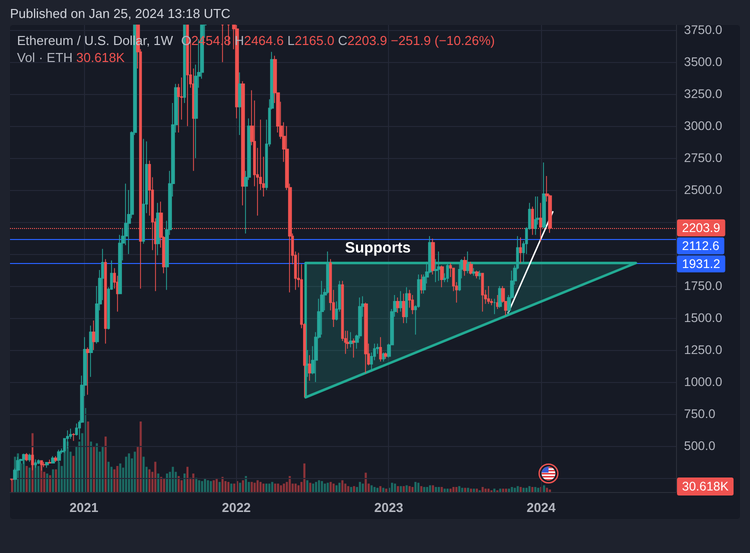 Image resolution: width=750 pixels, height=553 pixels. Describe the element at coordinates (701, 227) in the screenshot. I see `ref-line-label: 2203.9` at that location.